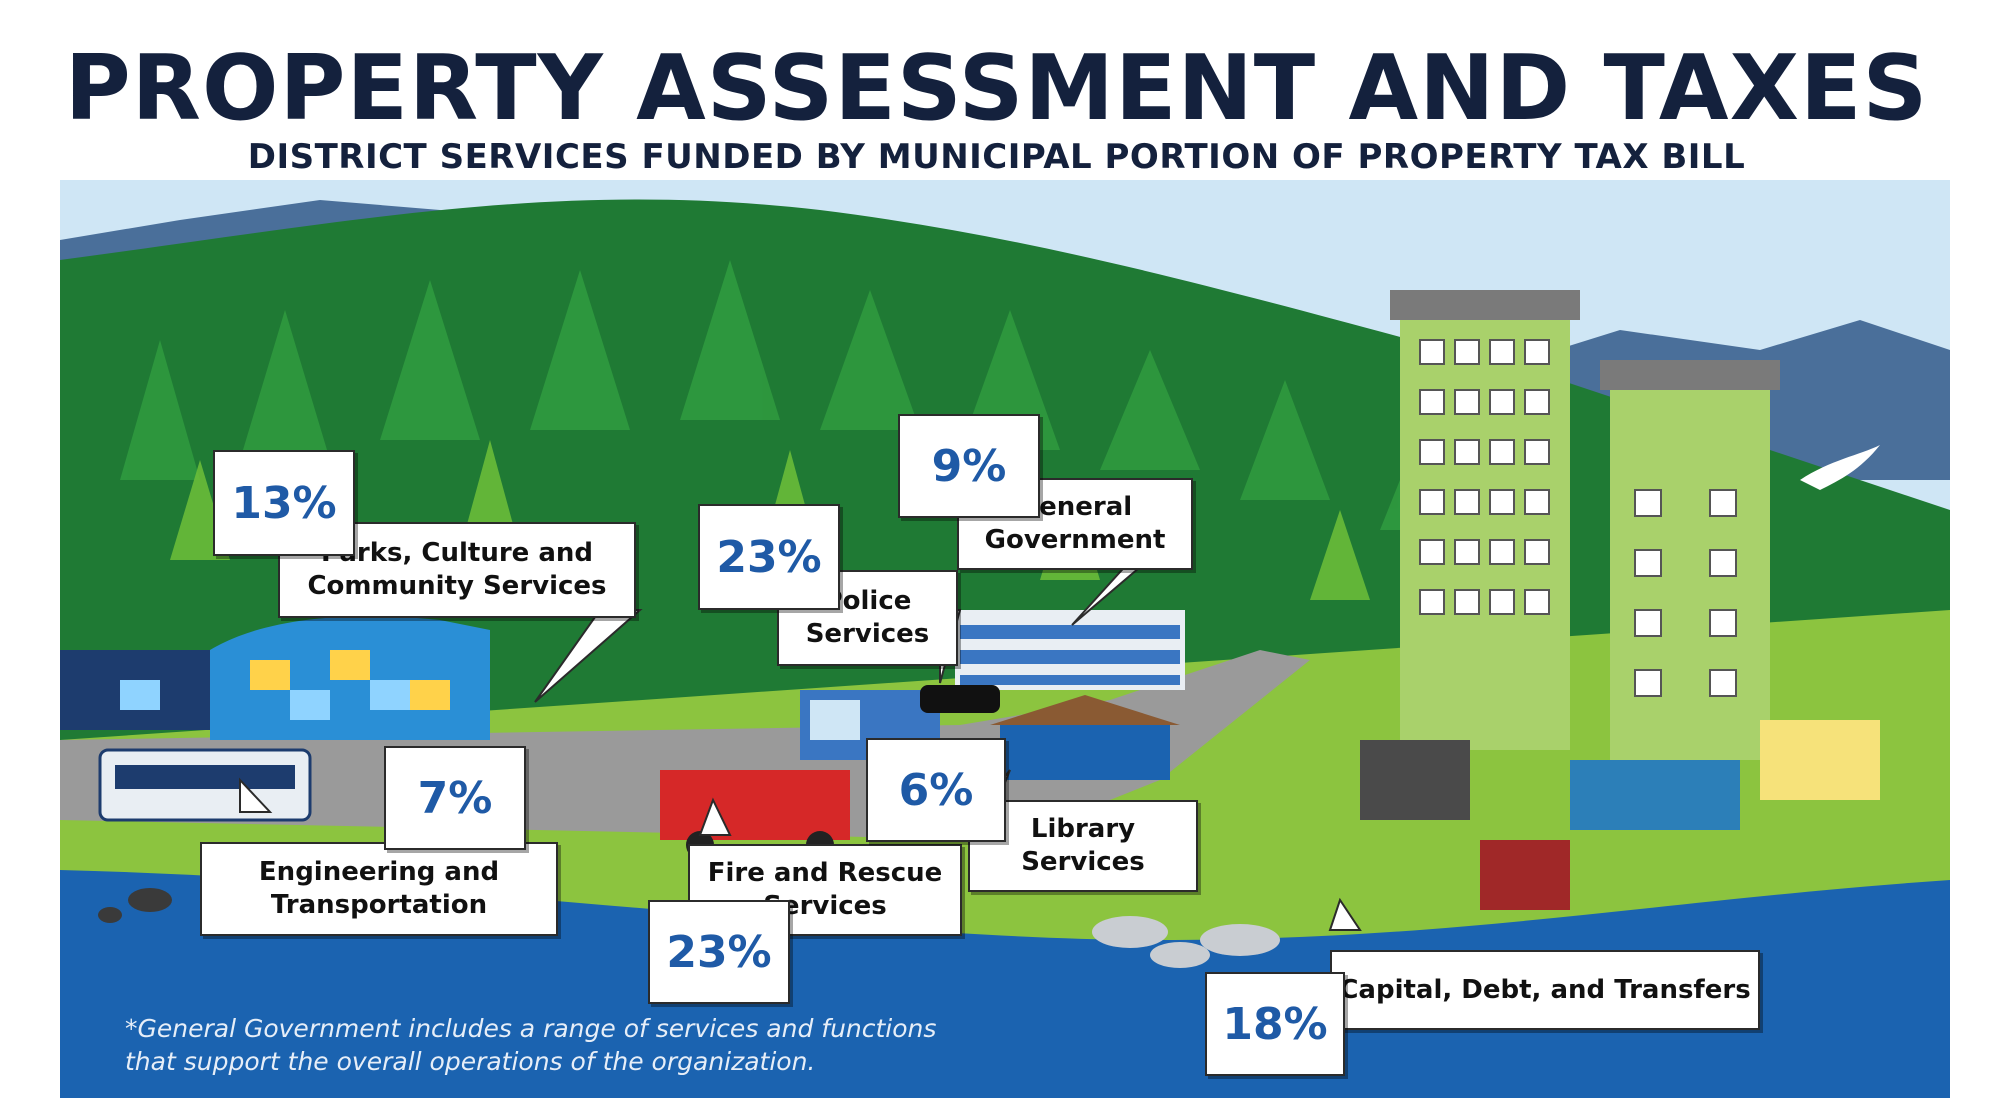 The height and width of the screenshot is (1109, 1993). What do you see at coordinates (996, 88) in the screenshot?
I see `page-title: PROPERTY ASSESSMENT AND TAXES` at bounding box center [996, 88].